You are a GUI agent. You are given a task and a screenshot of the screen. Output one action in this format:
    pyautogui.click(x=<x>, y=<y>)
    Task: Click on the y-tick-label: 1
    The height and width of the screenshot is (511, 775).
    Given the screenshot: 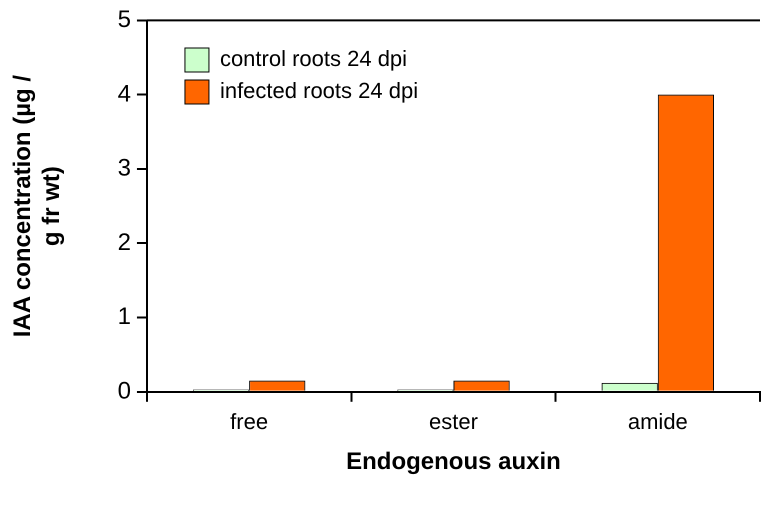 What is the action you would take?
    pyautogui.click(x=124, y=316)
    